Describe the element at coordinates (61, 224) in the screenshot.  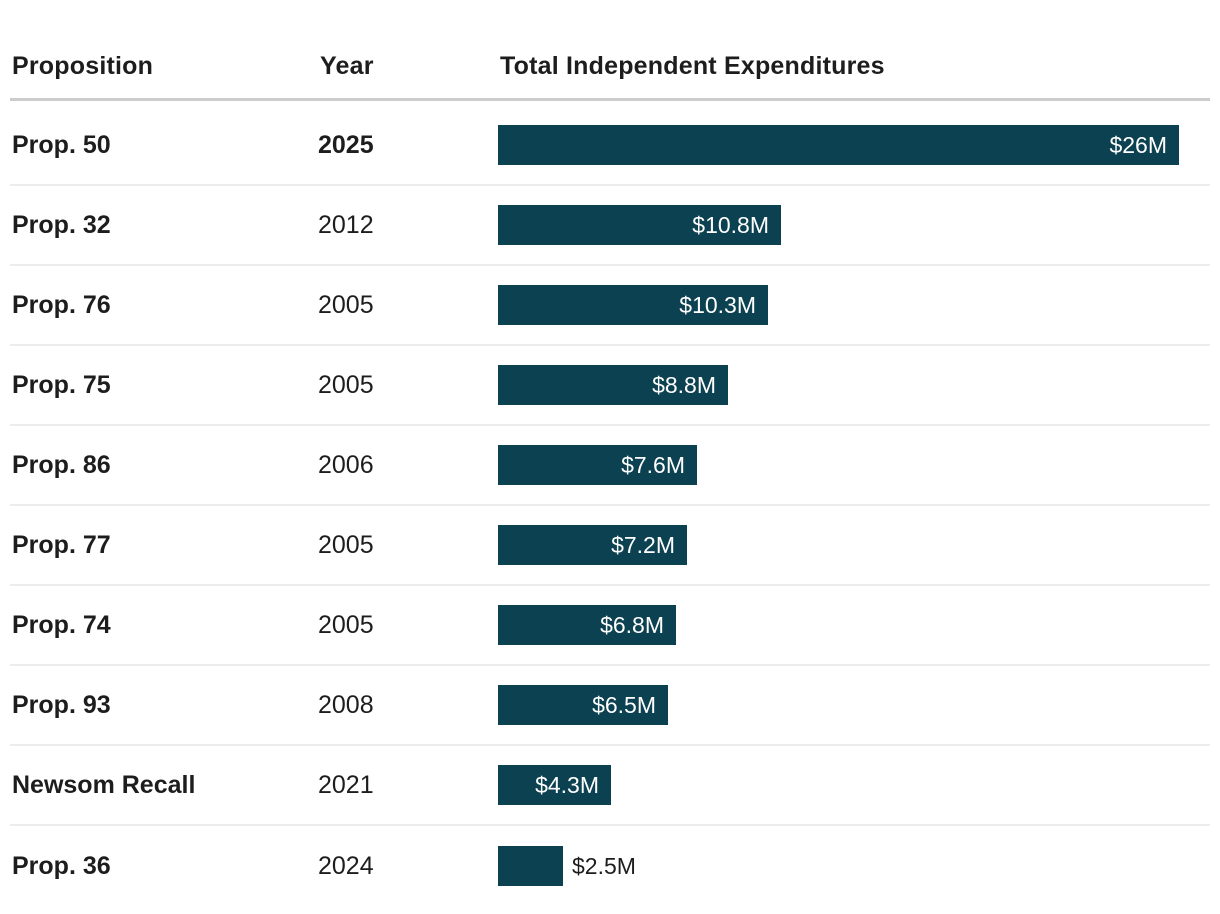
I see `proposition-label: Prop. 32` at that location.